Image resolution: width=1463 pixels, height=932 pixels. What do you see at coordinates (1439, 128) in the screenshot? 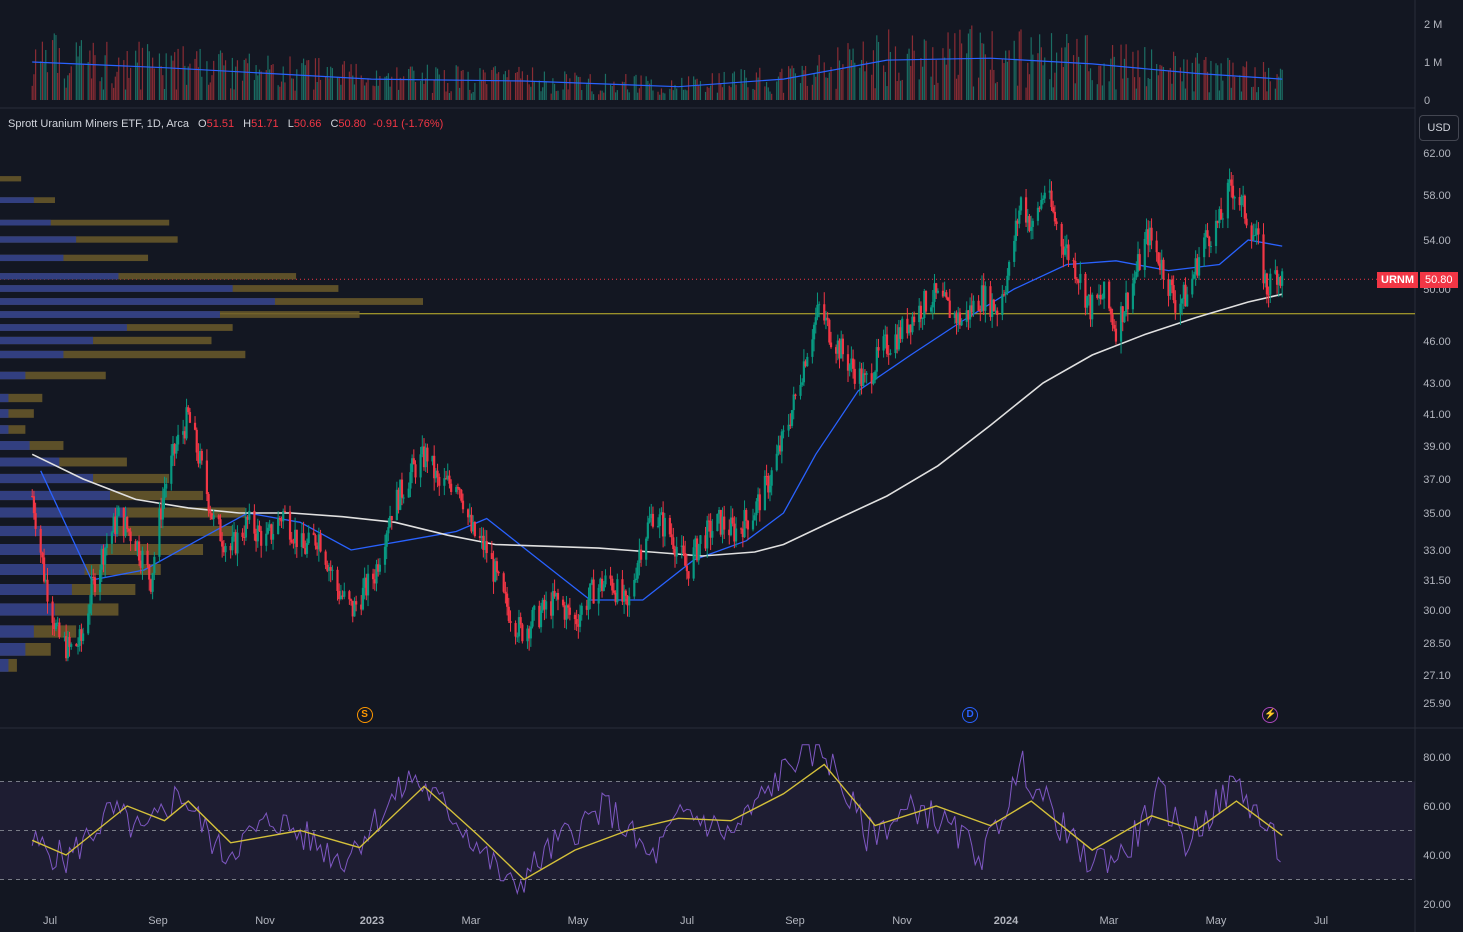
I see `currency-button: USD` at bounding box center [1439, 128].